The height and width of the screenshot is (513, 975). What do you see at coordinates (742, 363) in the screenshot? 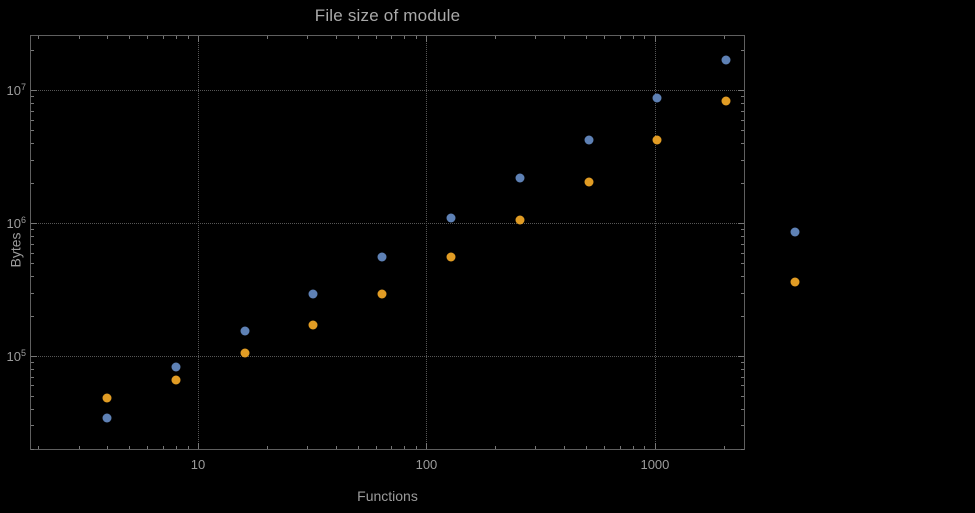
I see `y-minor-tick-90000-right` at bounding box center [742, 363].